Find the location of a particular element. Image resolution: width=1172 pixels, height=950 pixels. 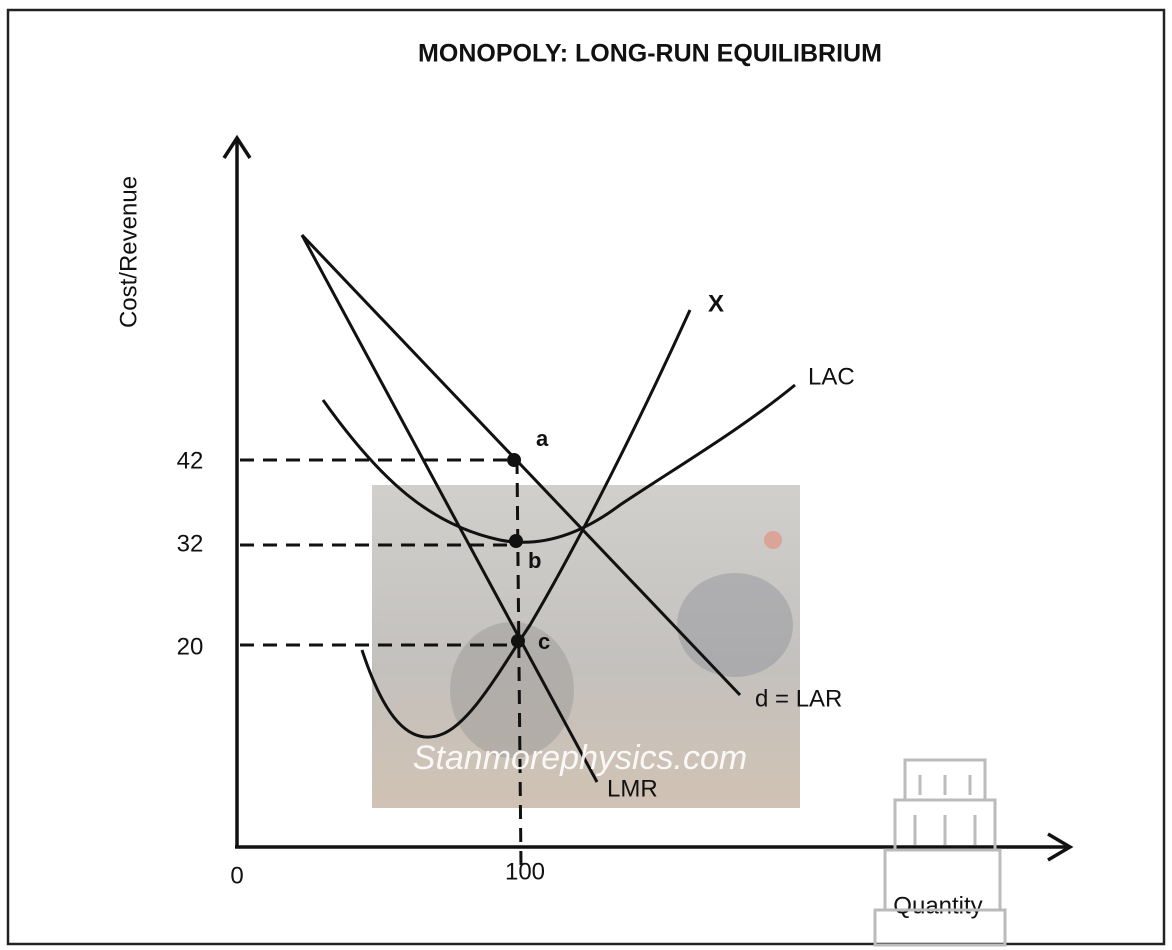

flower is located at coordinates (773, 540).